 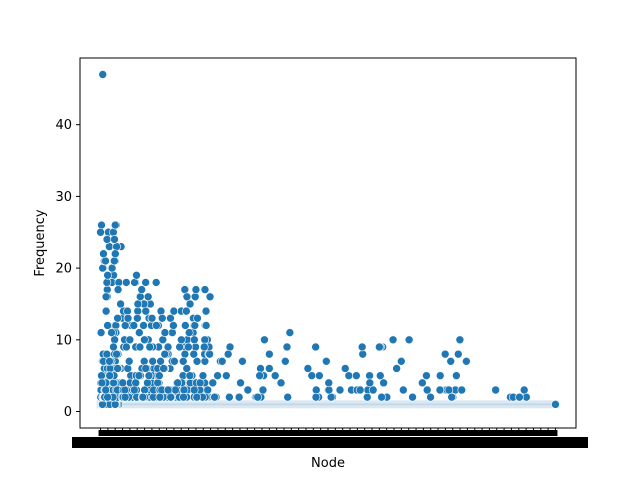 What do you see at coordinates (40, 242) in the screenshot?
I see `y-axis-label: Frequency` at bounding box center [40, 242].